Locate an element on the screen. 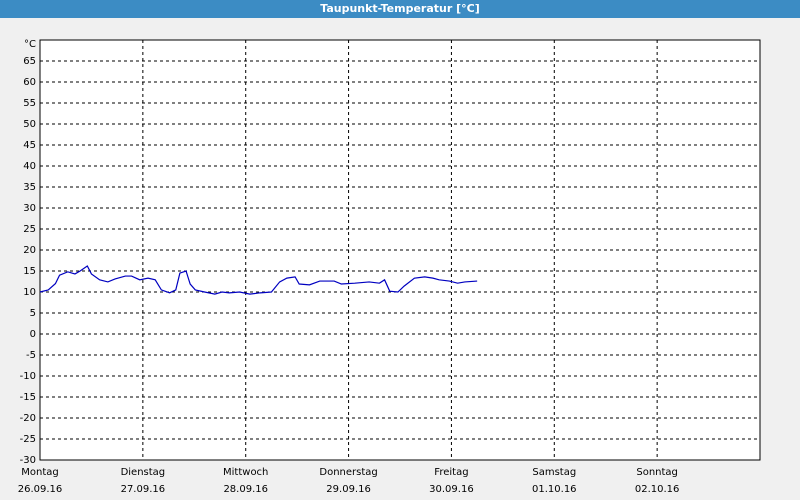  x-tick-date: 01.10.16 is located at coordinates (554, 489).